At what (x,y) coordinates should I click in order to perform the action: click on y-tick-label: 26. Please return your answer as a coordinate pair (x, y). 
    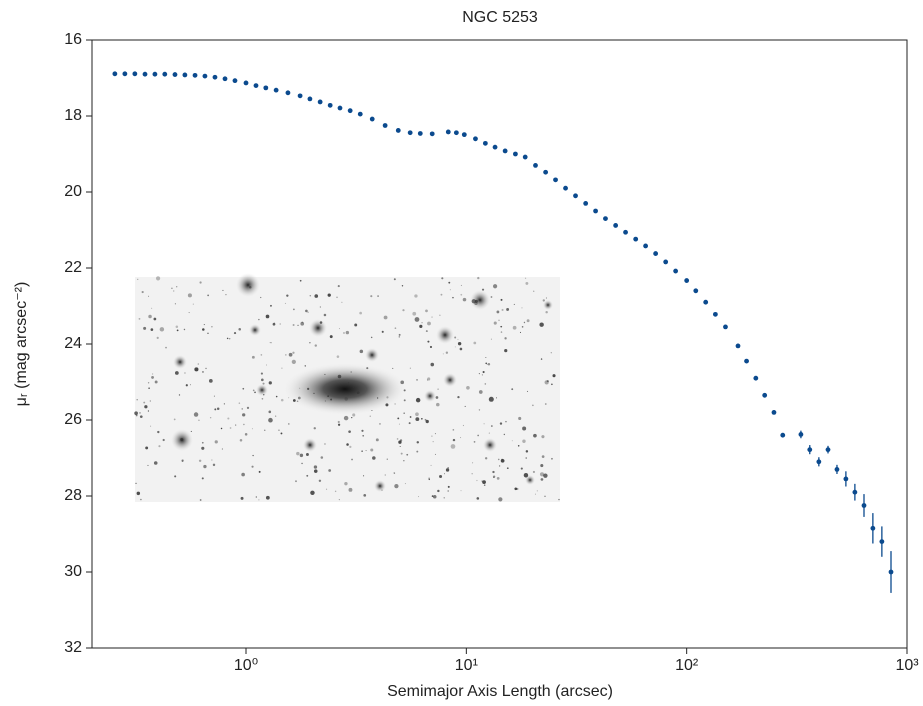
    Looking at the image, I should click on (73, 419).